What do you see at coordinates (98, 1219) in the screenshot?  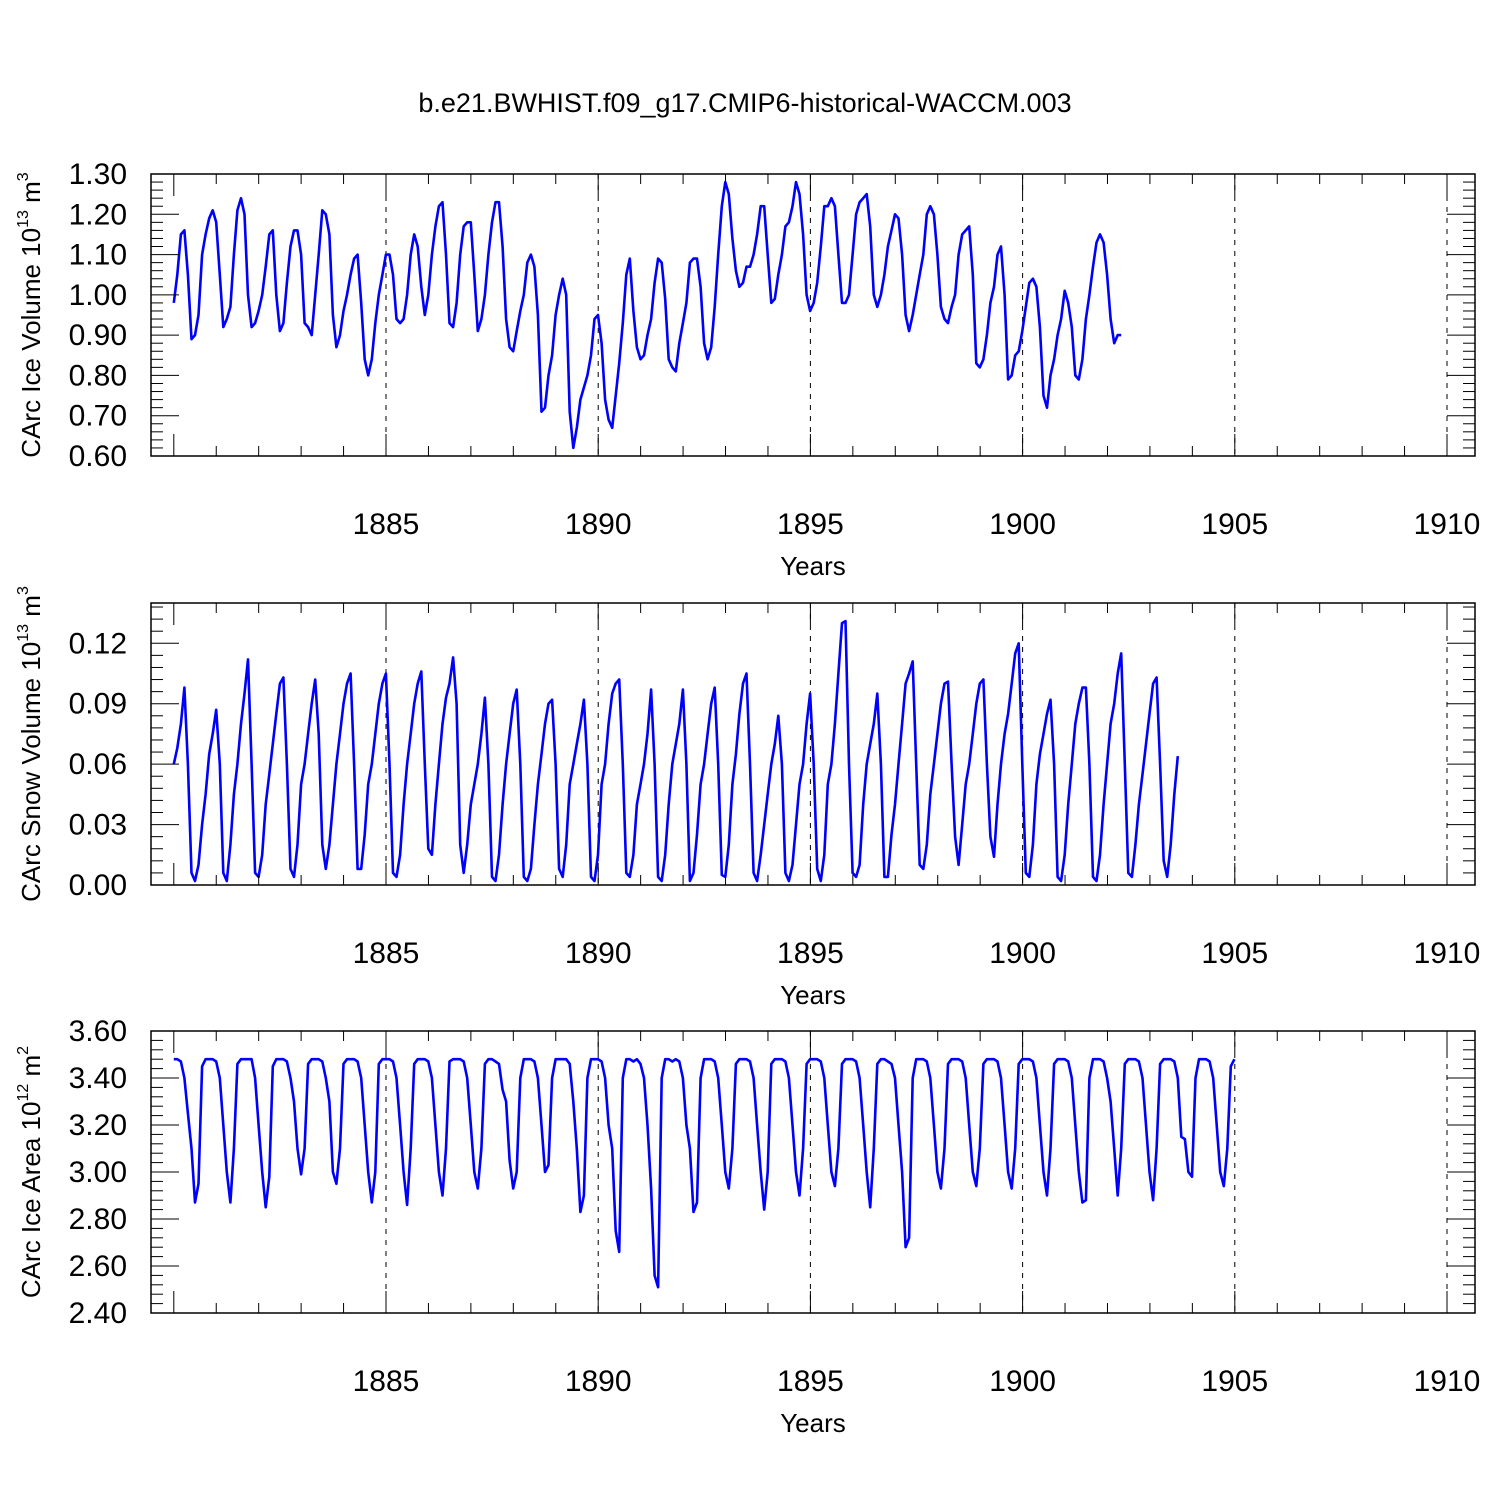 I see `y-tick-label: 2.80` at bounding box center [98, 1219].